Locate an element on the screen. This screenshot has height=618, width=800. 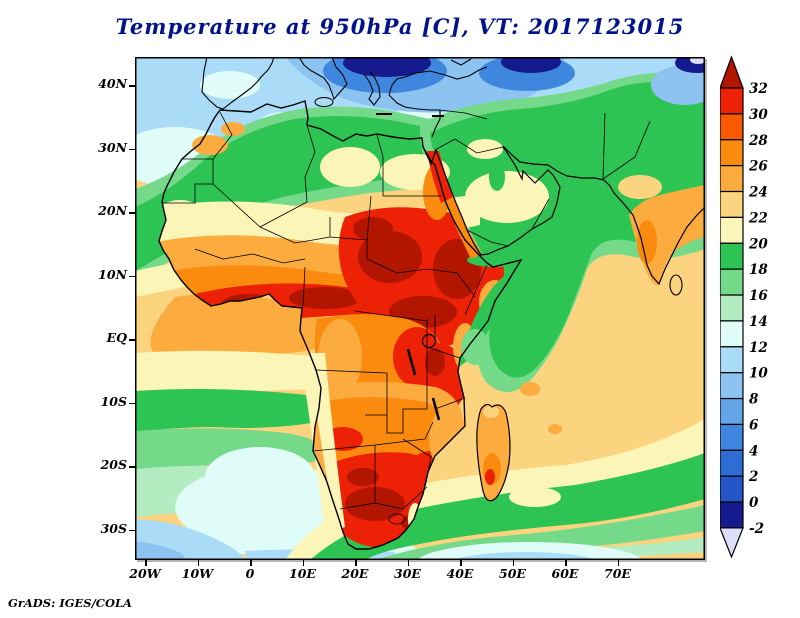
lat-tick-label: 30S is located at coordinates (113, 528).